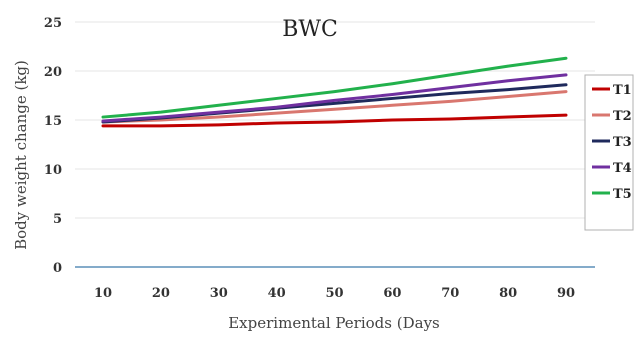 The width and height of the screenshot is (637, 339). Describe the element at coordinates (622, 116) in the screenshot. I see `legend-label-t2: T2` at that location.